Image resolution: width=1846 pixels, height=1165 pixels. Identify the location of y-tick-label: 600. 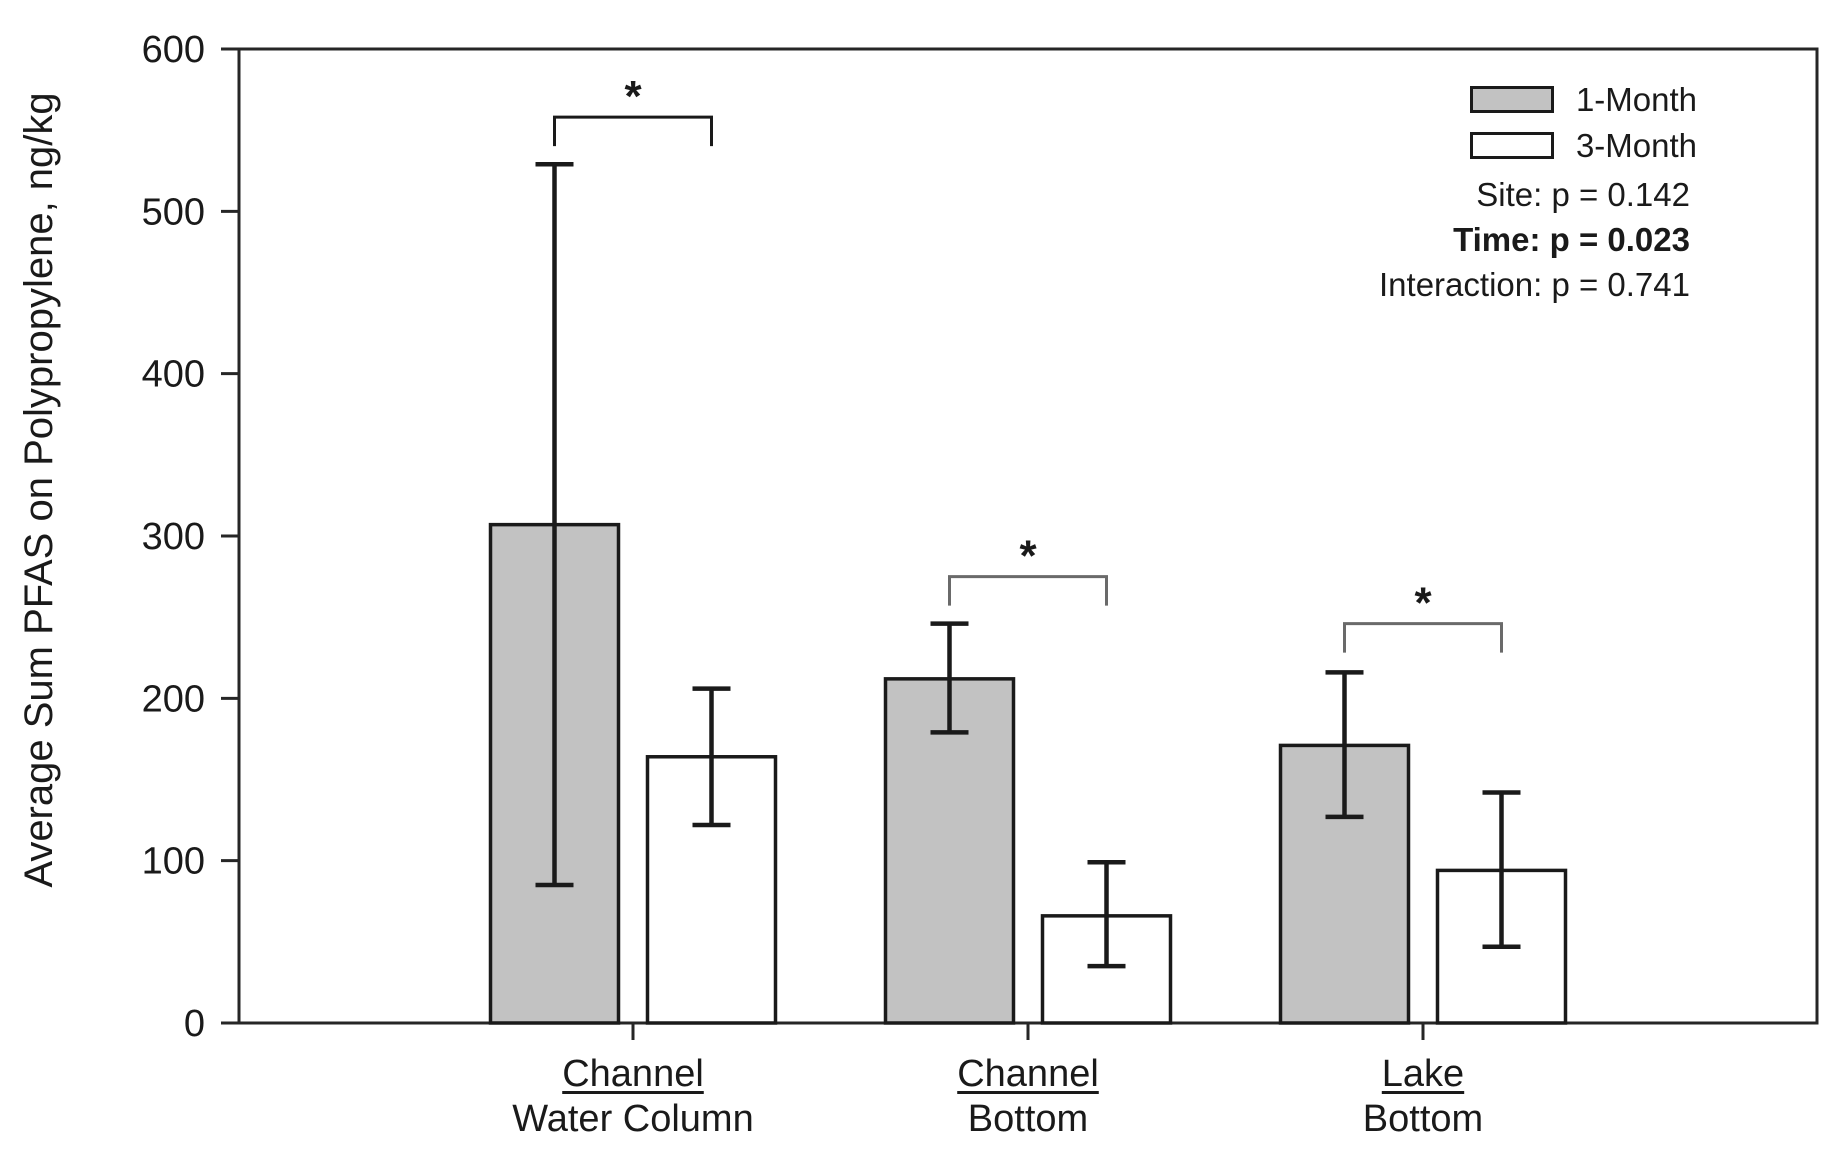
(173, 50).